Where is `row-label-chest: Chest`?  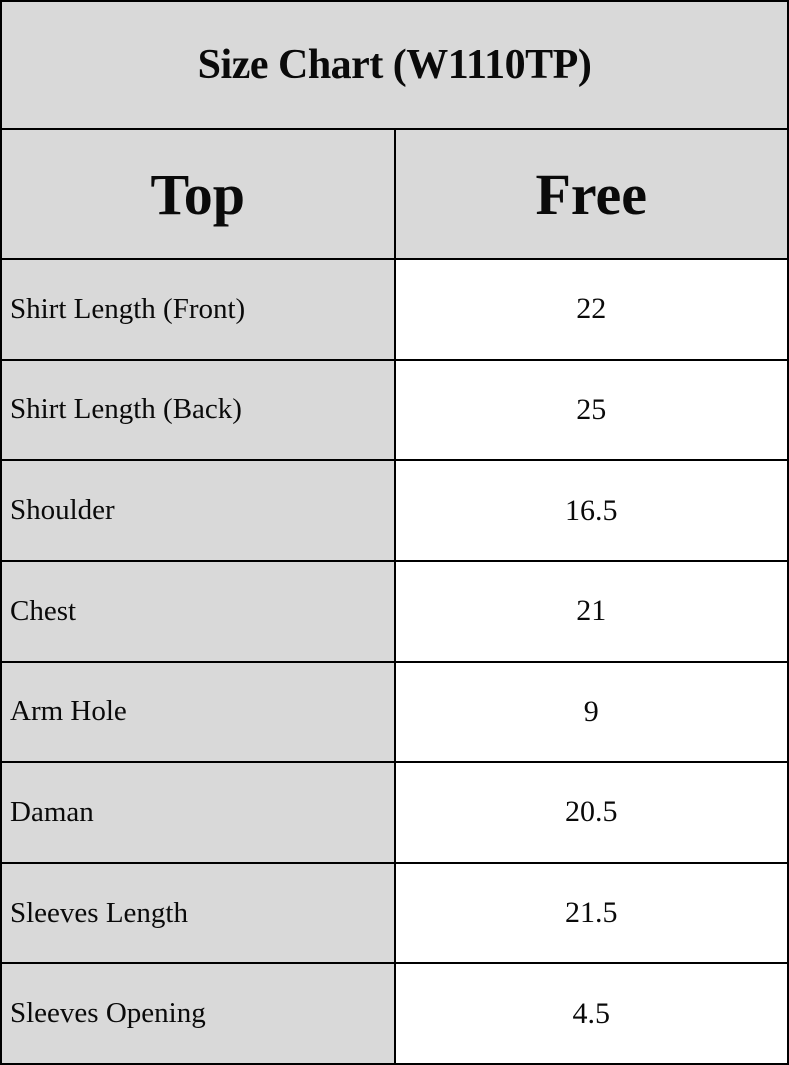 row-label-chest: Chest is located at coordinates (198, 611).